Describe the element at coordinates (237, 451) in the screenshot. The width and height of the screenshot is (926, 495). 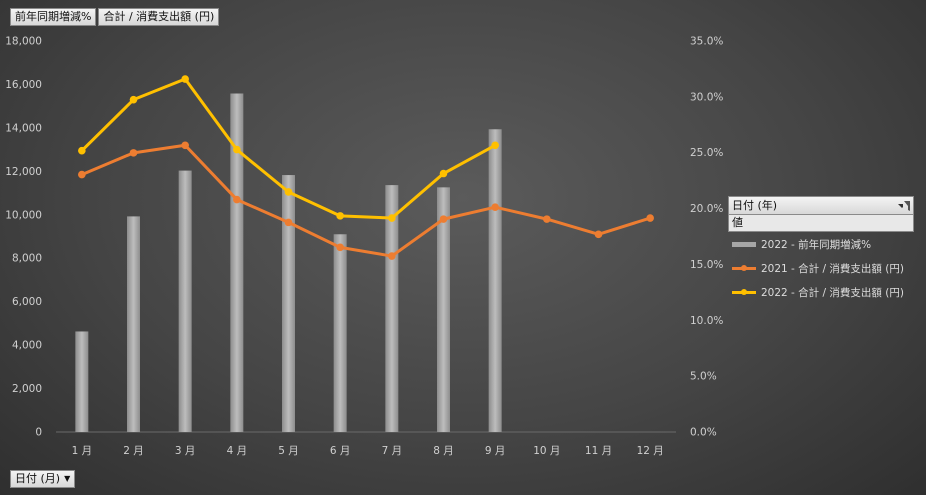
I see `x-tick-label: 4 月` at that location.